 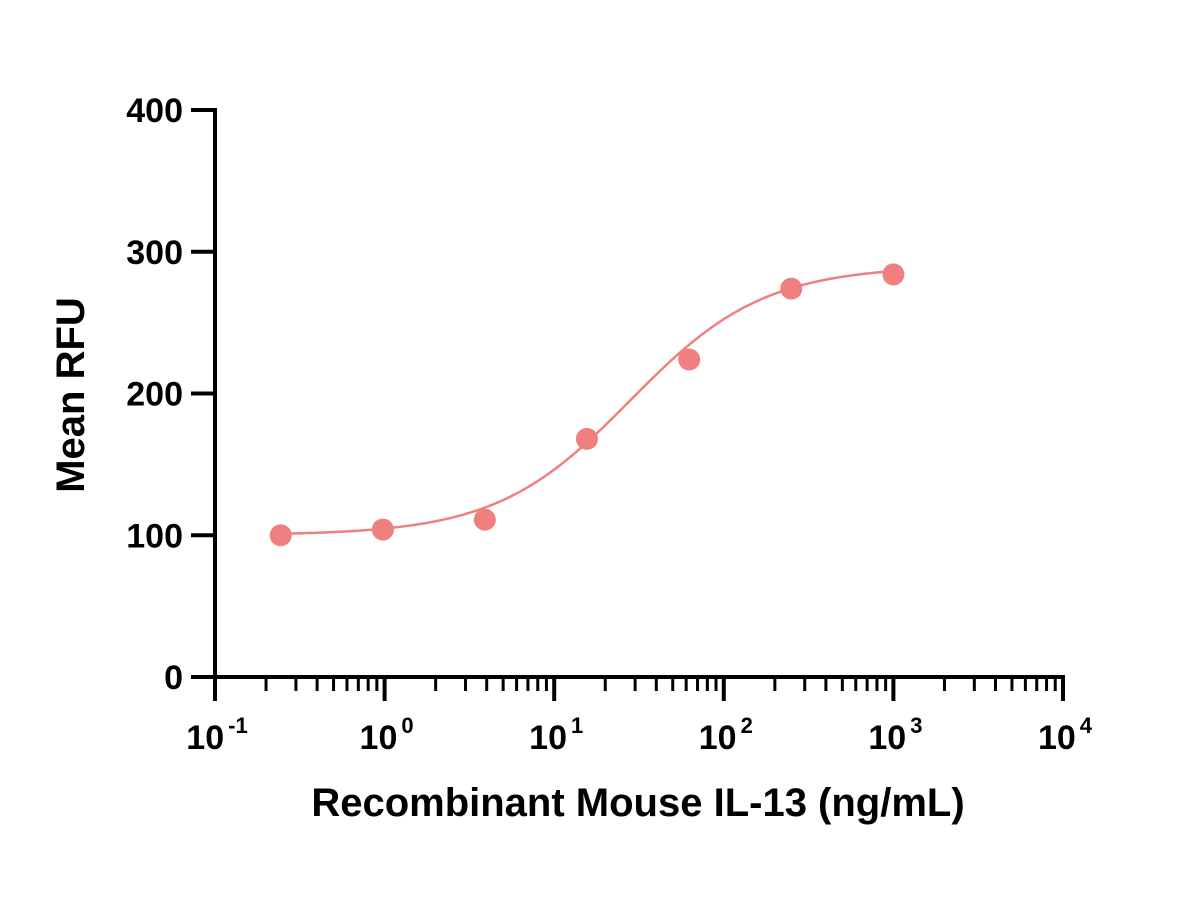 What do you see at coordinates (154, 536) in the screenshot?
I see `y-tick-label: 100` at bounding box center [154, 536].